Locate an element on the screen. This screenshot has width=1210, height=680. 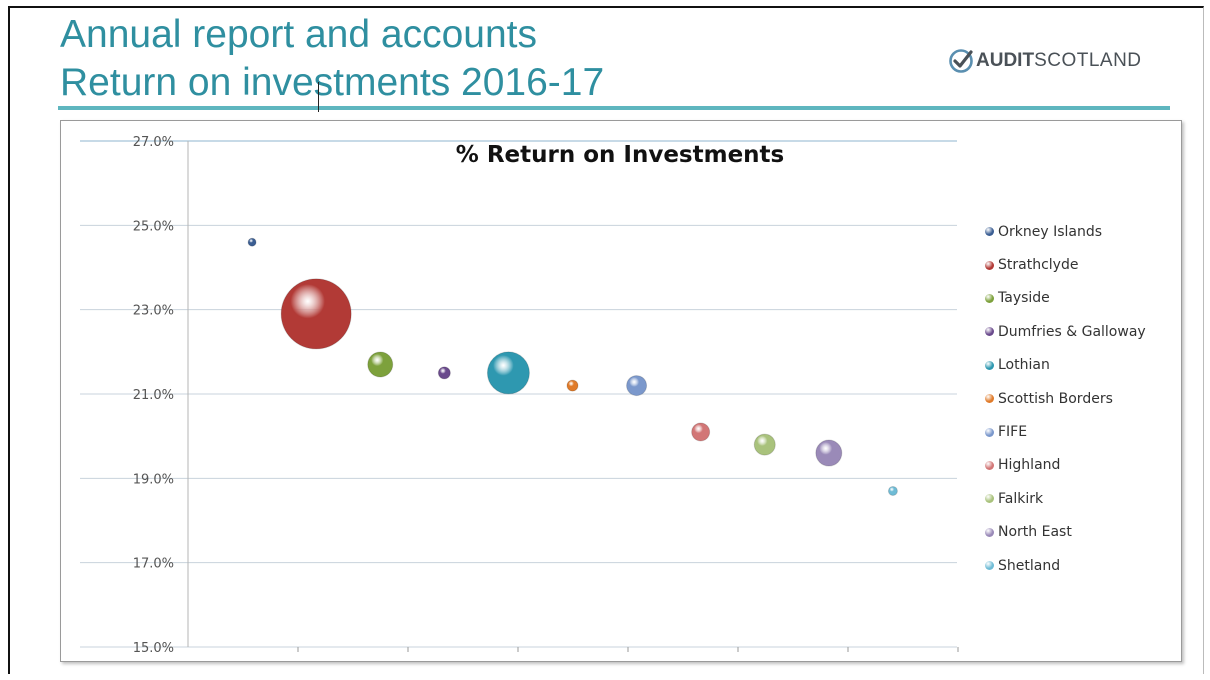
bubble-strathclyde is located at coordinates (316, 314).